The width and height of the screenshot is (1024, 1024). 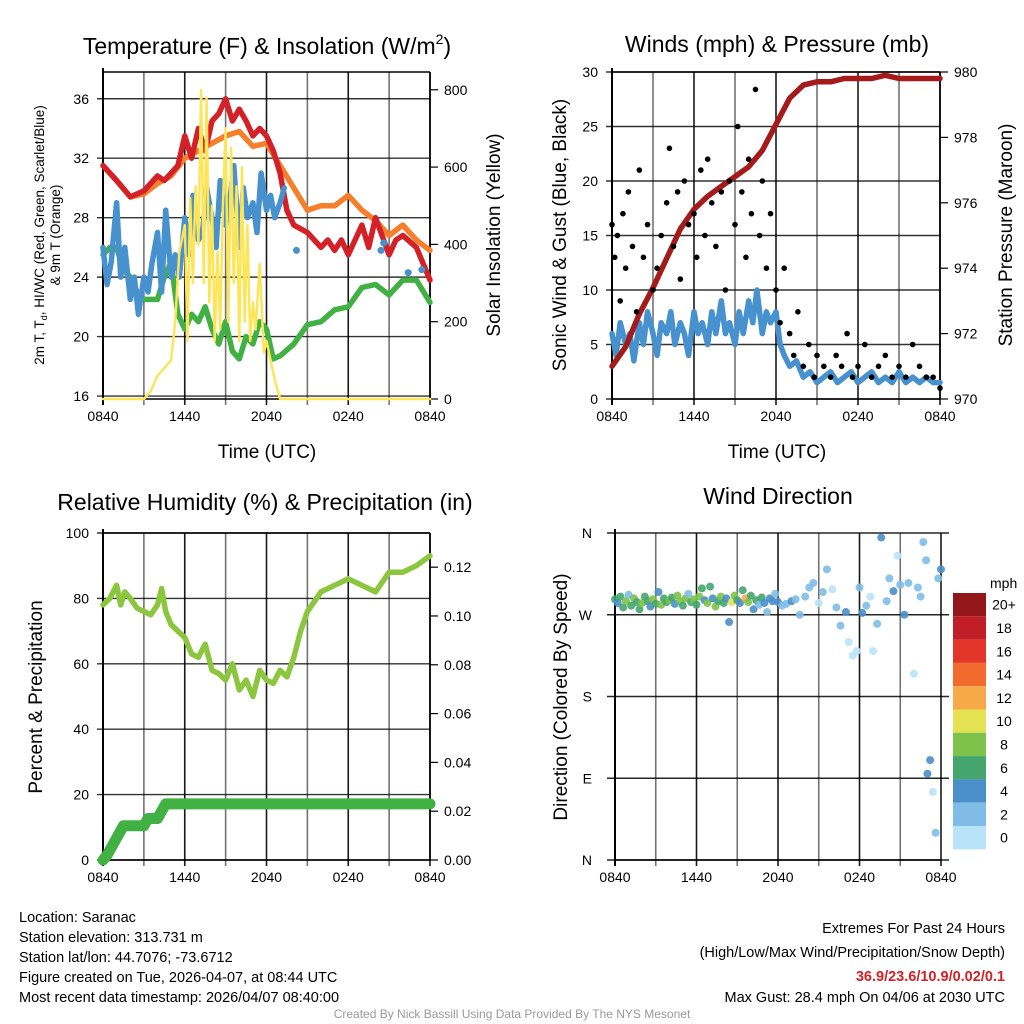 I want to click on colorbar-label: 6, so click(x=1004, y=768).